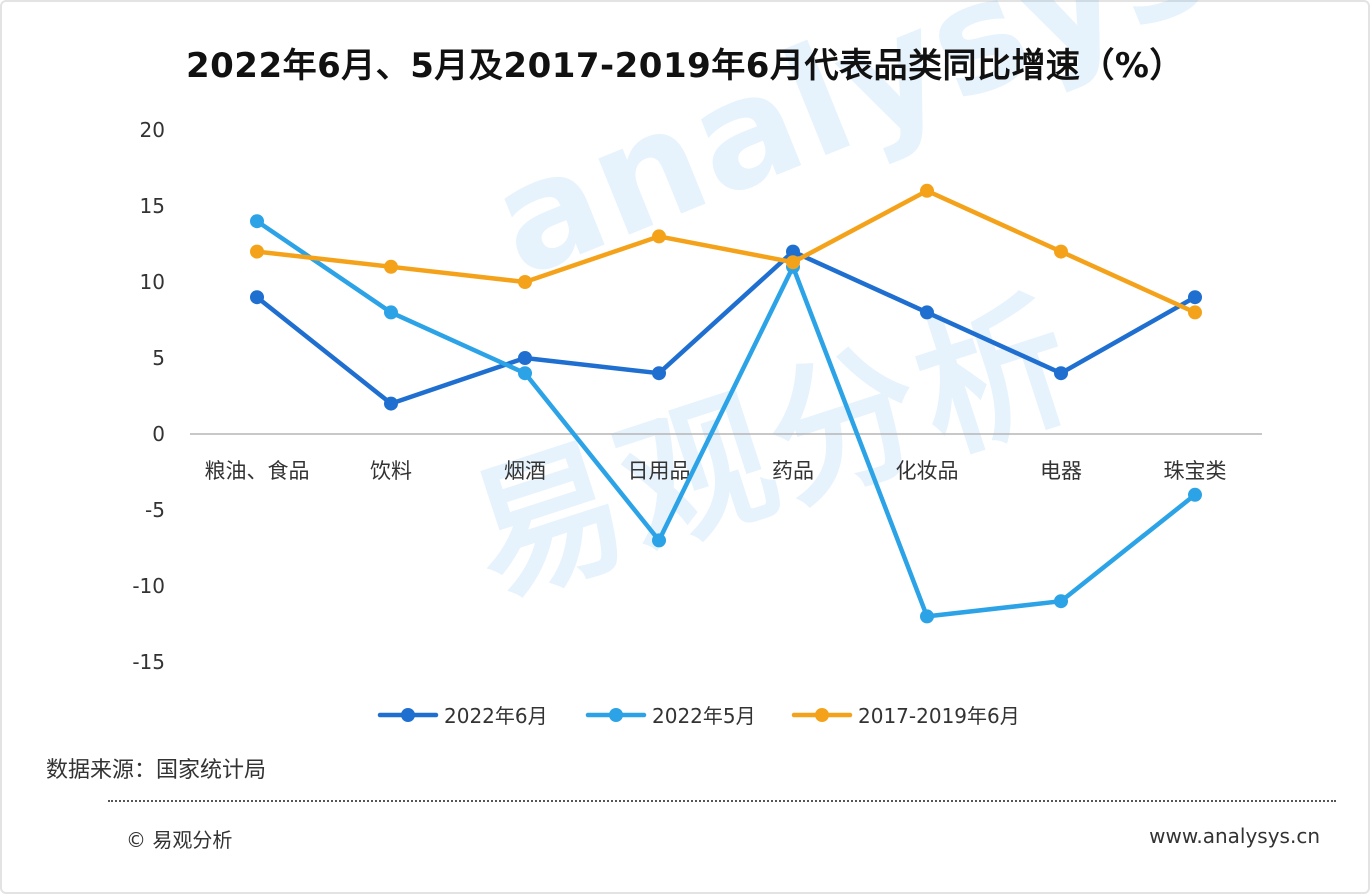  I want to click on data-source: 数据来源：国家统计局, so click(156, 770).